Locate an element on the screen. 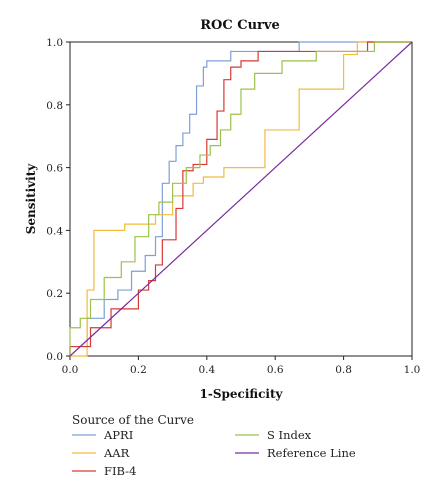  y-tick-label: 0.2 is located at coordinates (54, 294).